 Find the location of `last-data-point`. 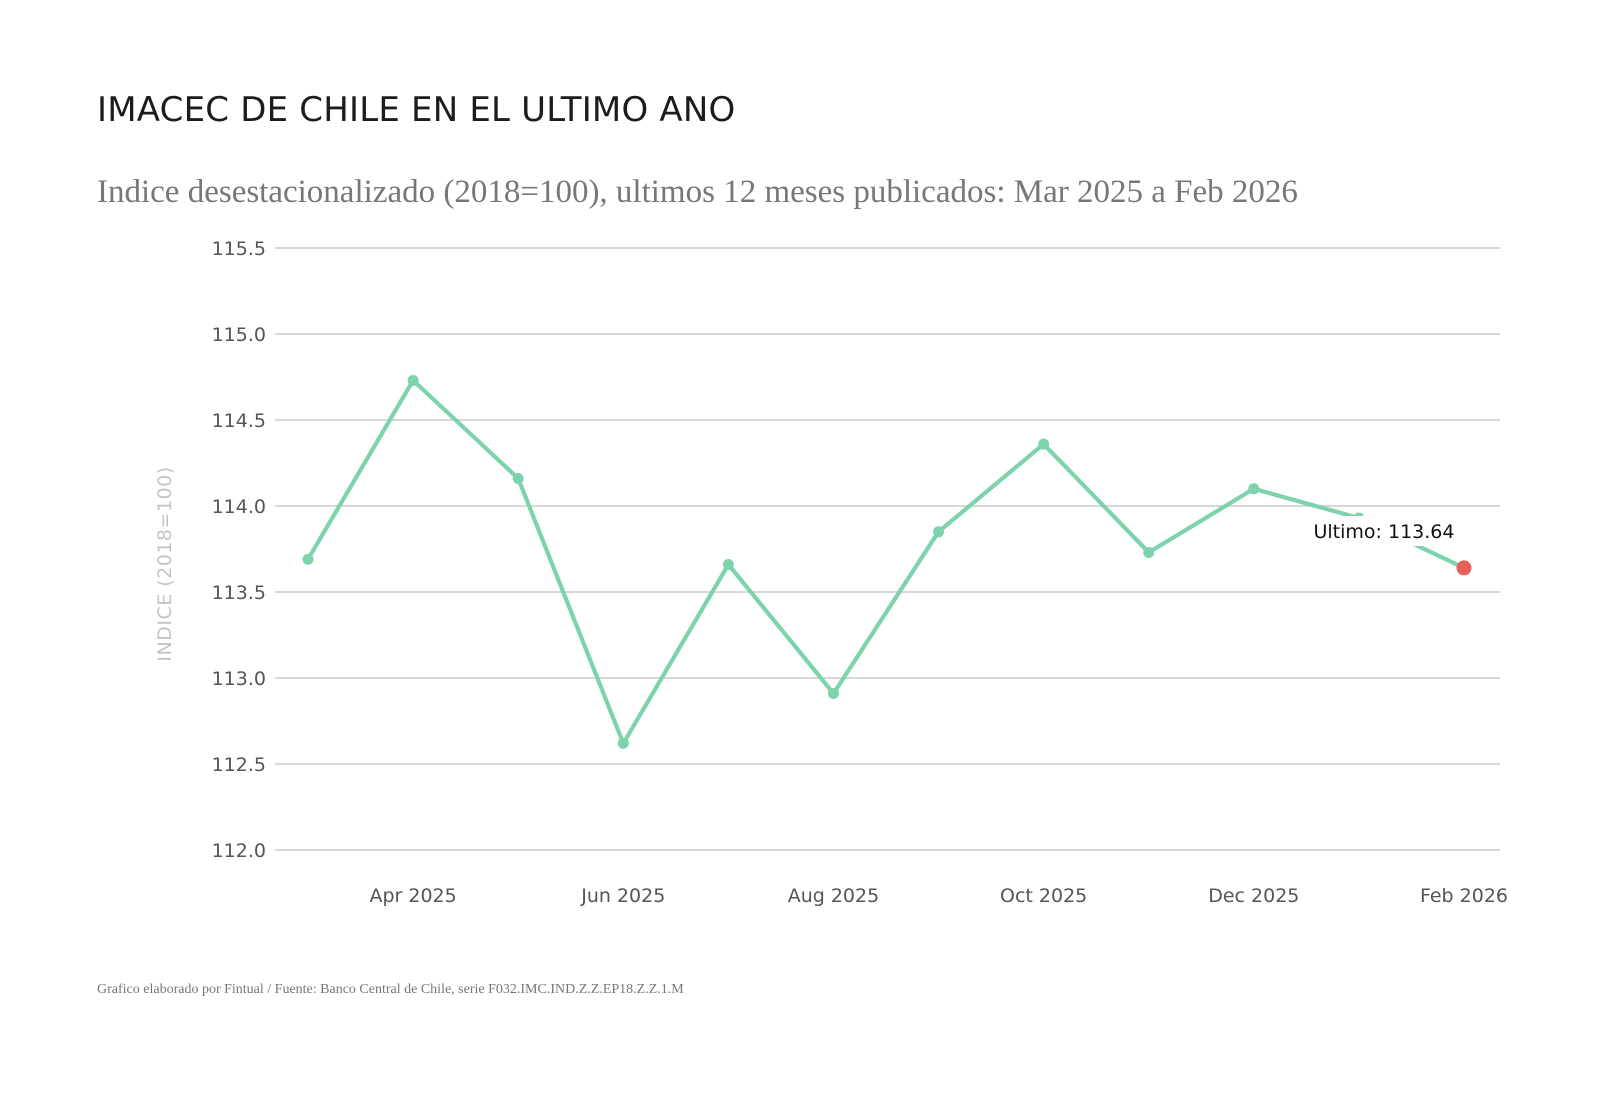

last-data-point is located at coordinates (1464, 568).